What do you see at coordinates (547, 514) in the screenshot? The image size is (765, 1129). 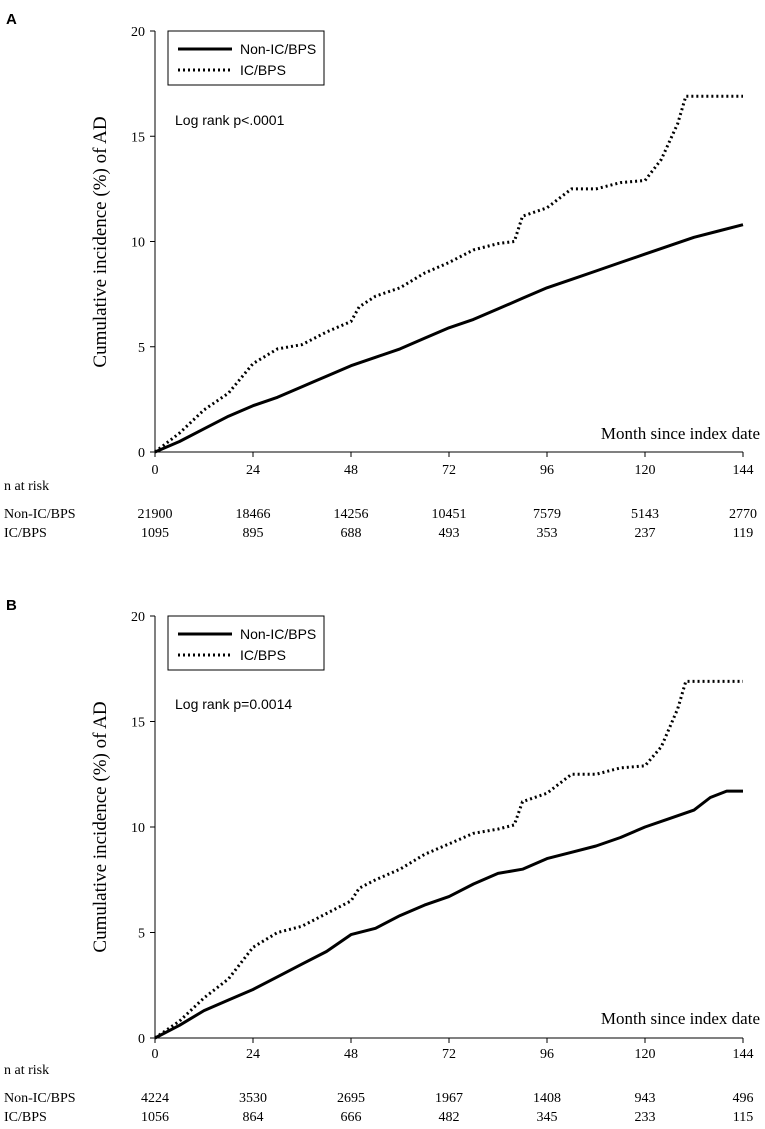 I see `risk-table-cell: 7579` at bounding box center [547, 514].